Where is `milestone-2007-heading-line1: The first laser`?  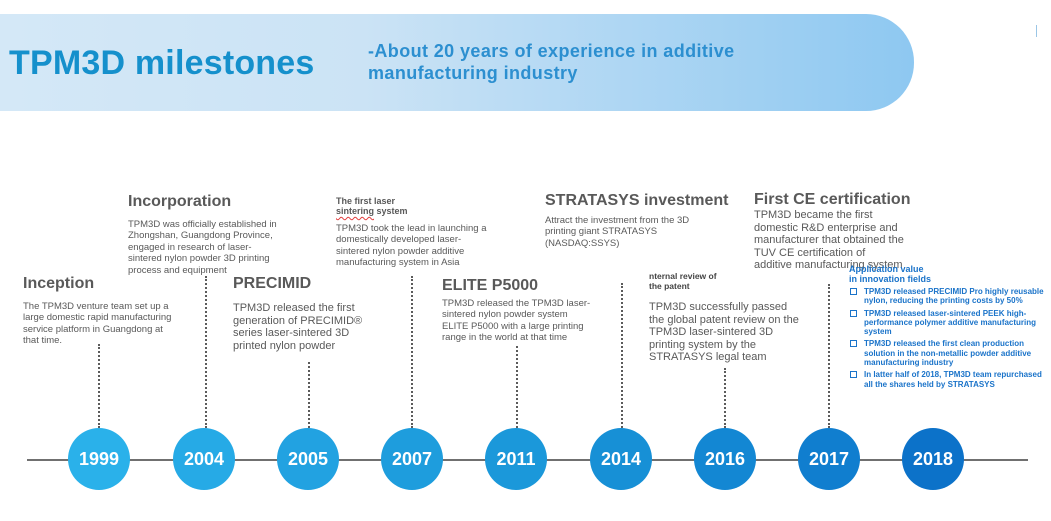
milestone-2007-heading-line1: The first laser is located at coordinates (366, 201).